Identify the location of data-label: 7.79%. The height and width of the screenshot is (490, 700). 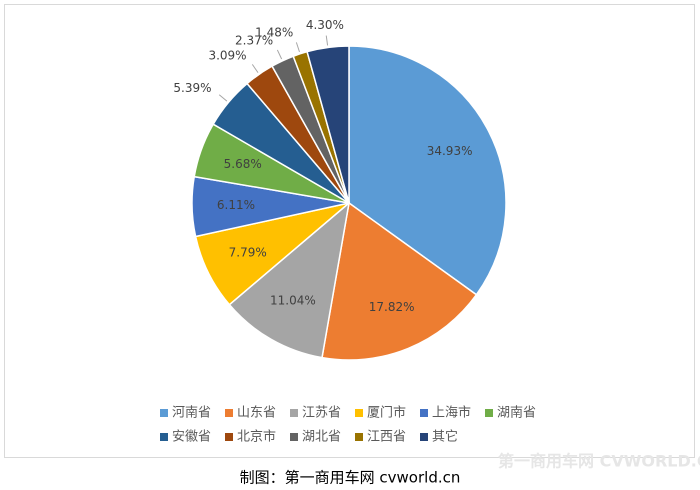
(248, 253).